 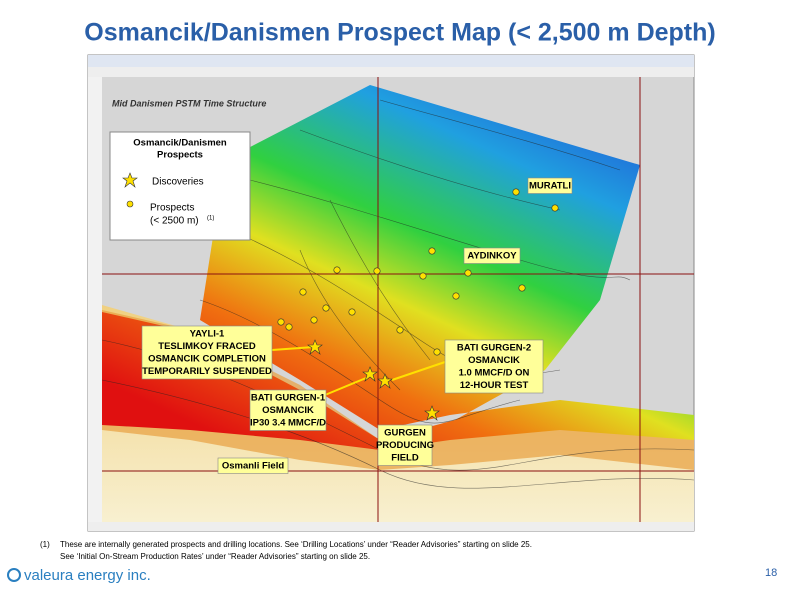 What do you see at coordinates (174, 221) in the screenshot?
I see `legend-prospects: (< 2500 m)` at bounding box center [174, 221].